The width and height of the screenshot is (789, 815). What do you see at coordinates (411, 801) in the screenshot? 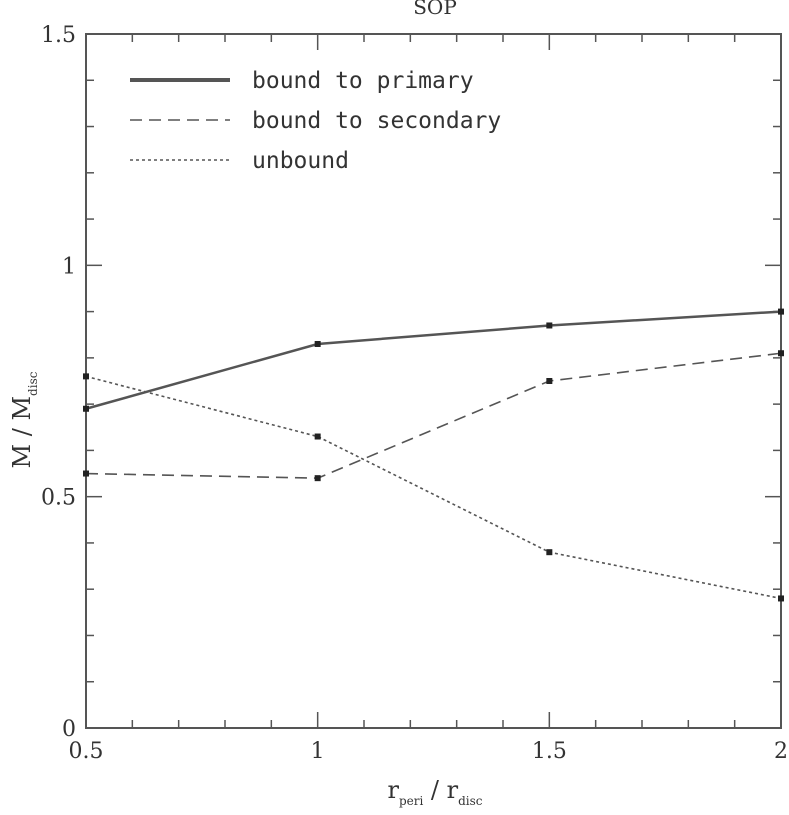
I see `x-axis-label-sub: peri` at bounding box center [411, 801].